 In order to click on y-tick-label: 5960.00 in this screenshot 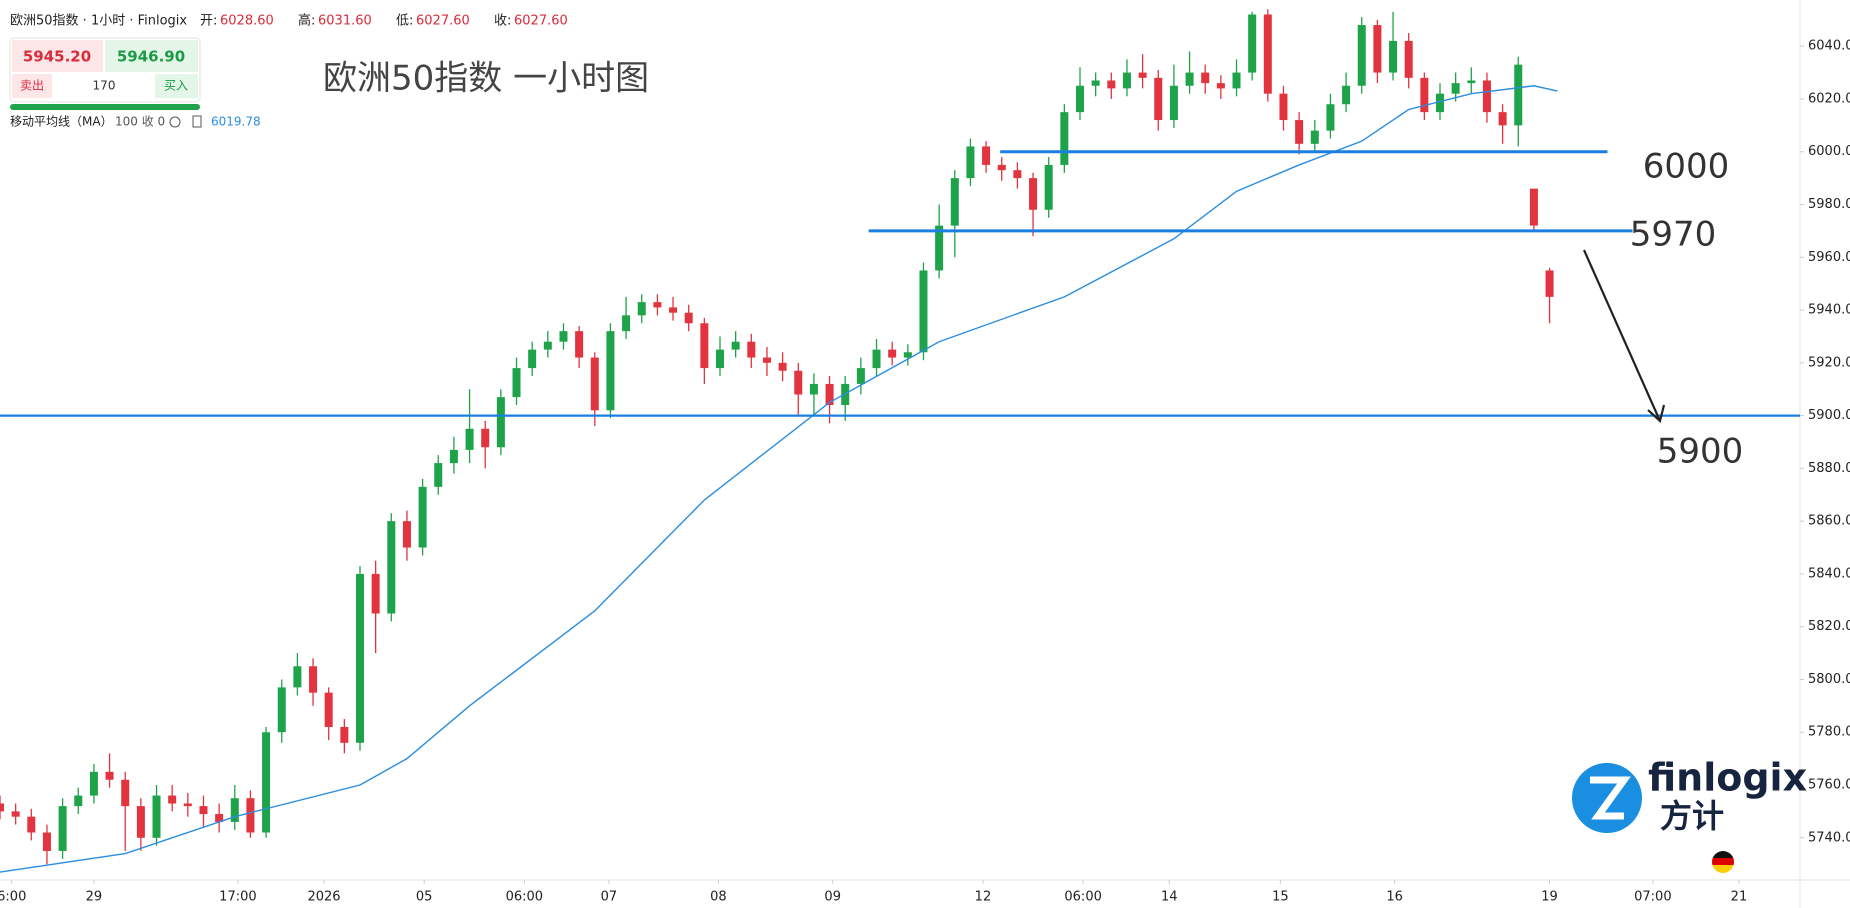, I will do `click(1829, 257)`.